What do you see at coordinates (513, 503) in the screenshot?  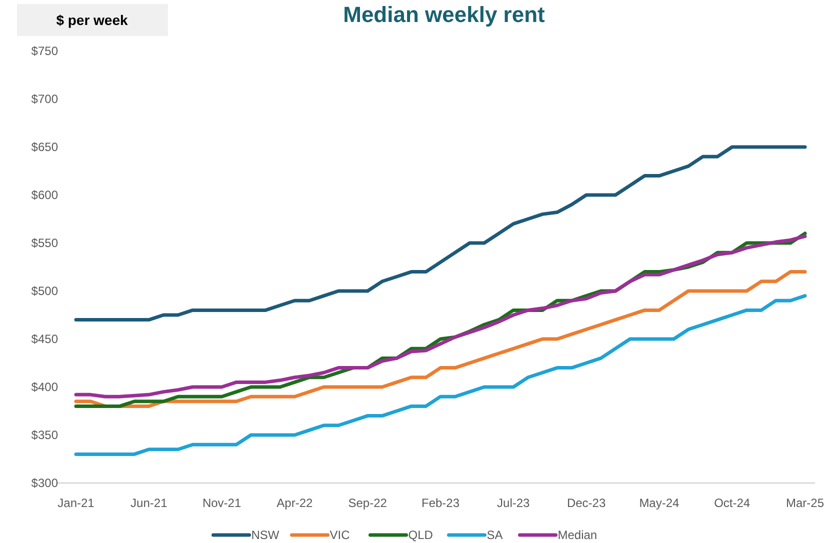 I see `x-tick-label: Jul-23` at bounding box center [513, 503].